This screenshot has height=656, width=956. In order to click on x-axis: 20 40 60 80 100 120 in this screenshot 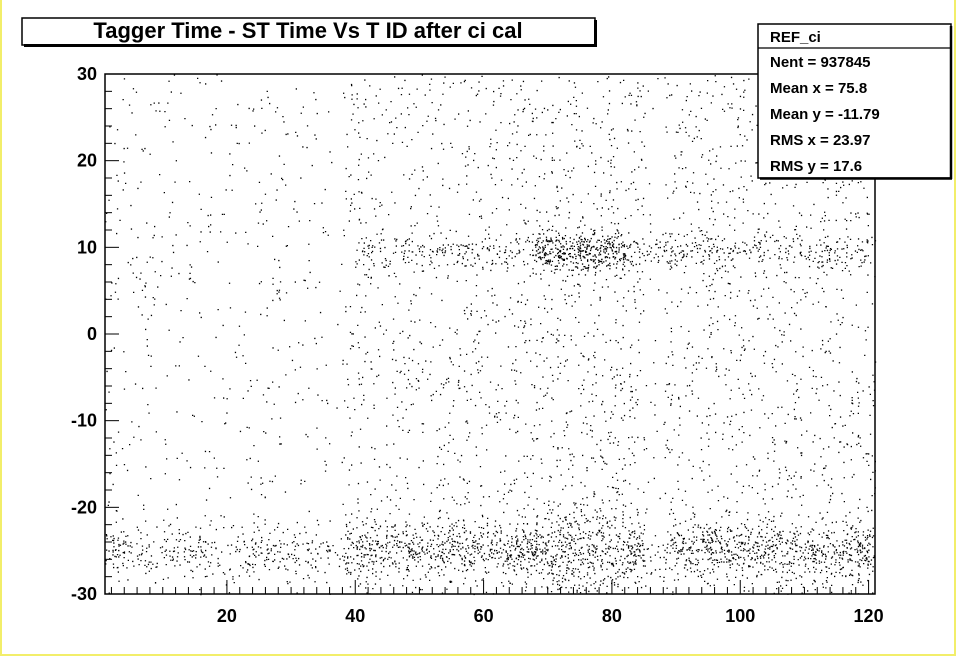, I will do `click(497, 603)`.